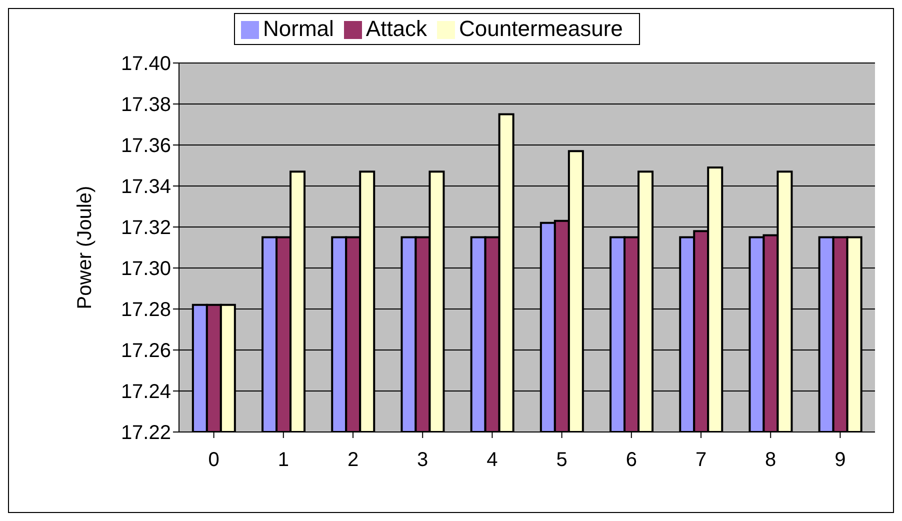 The width and height of the screenshot is (902, 521). I want to click on x-tick-label: 2, so click(353, 460).